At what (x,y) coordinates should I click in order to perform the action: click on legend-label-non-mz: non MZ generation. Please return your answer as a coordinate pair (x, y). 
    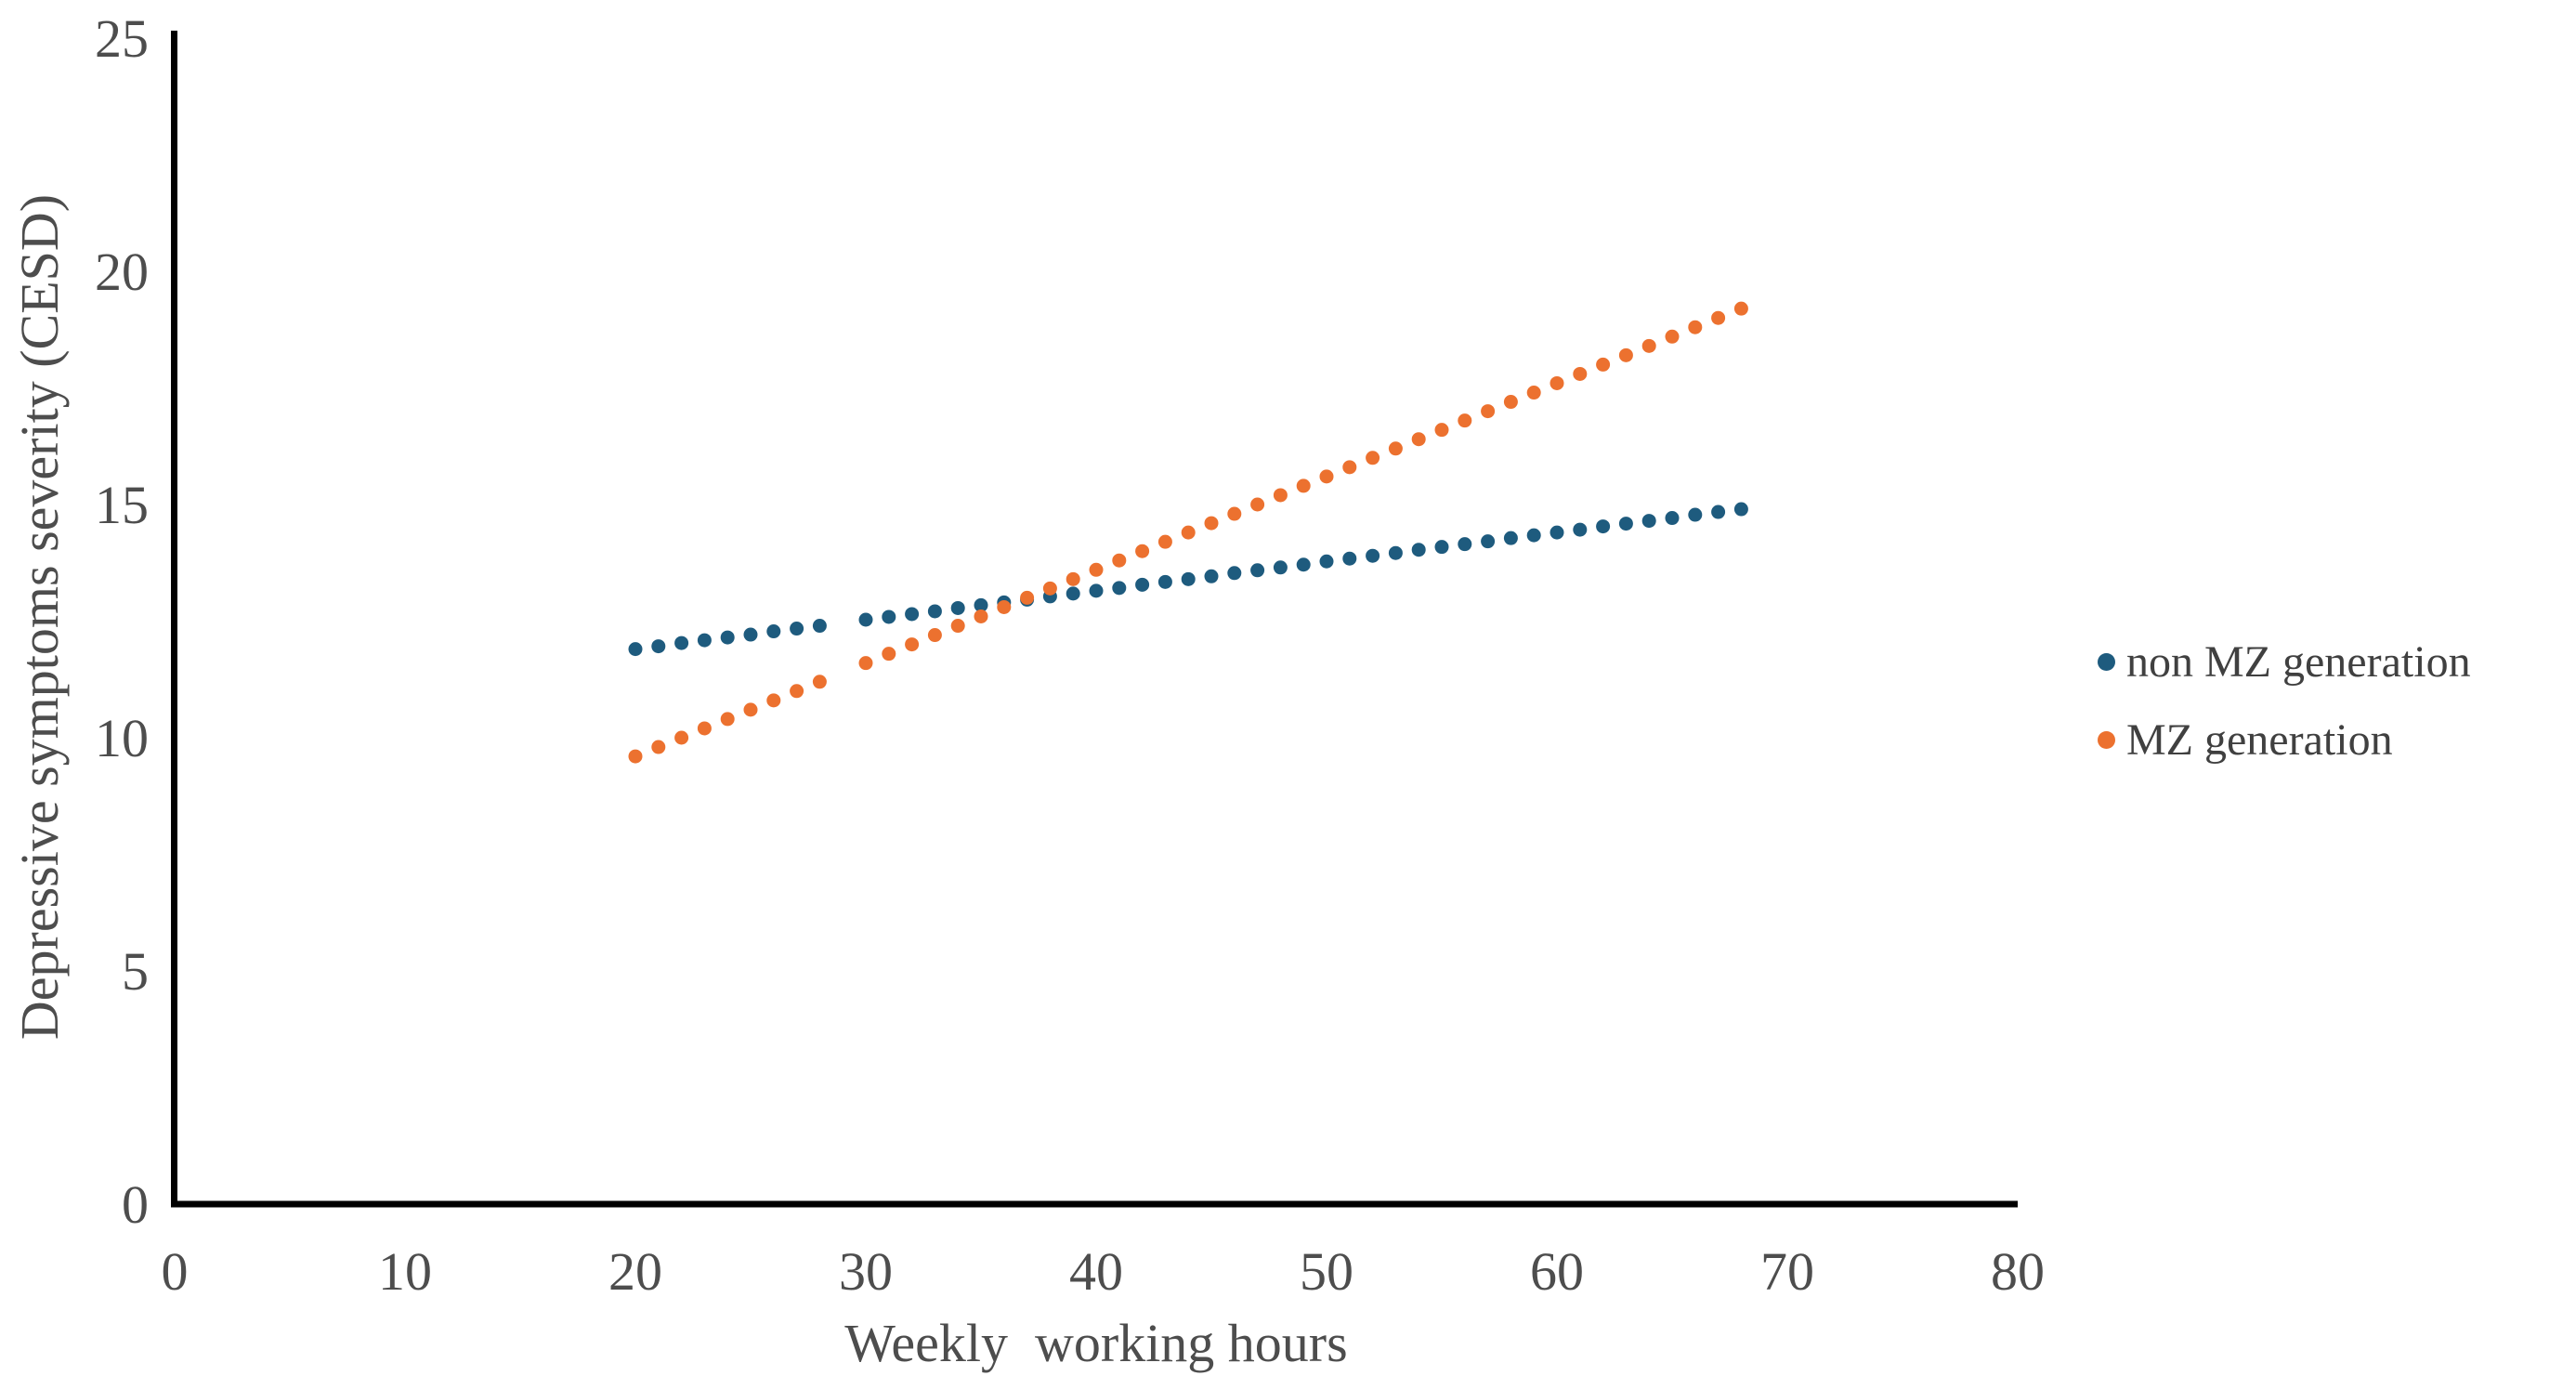
    Looking at the image, I should click on (2298, 662).